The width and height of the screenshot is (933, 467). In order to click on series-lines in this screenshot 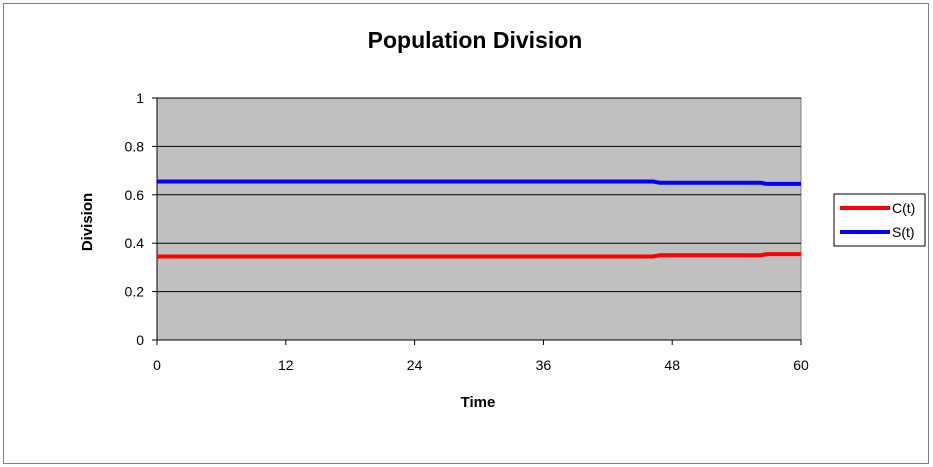, I will do `click(479, 219)`.